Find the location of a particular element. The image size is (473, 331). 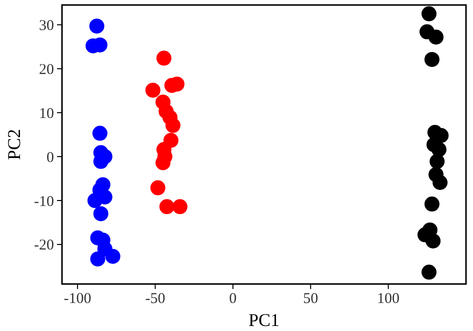

x-tick-label: -100 is located at coordinates (78, 299).